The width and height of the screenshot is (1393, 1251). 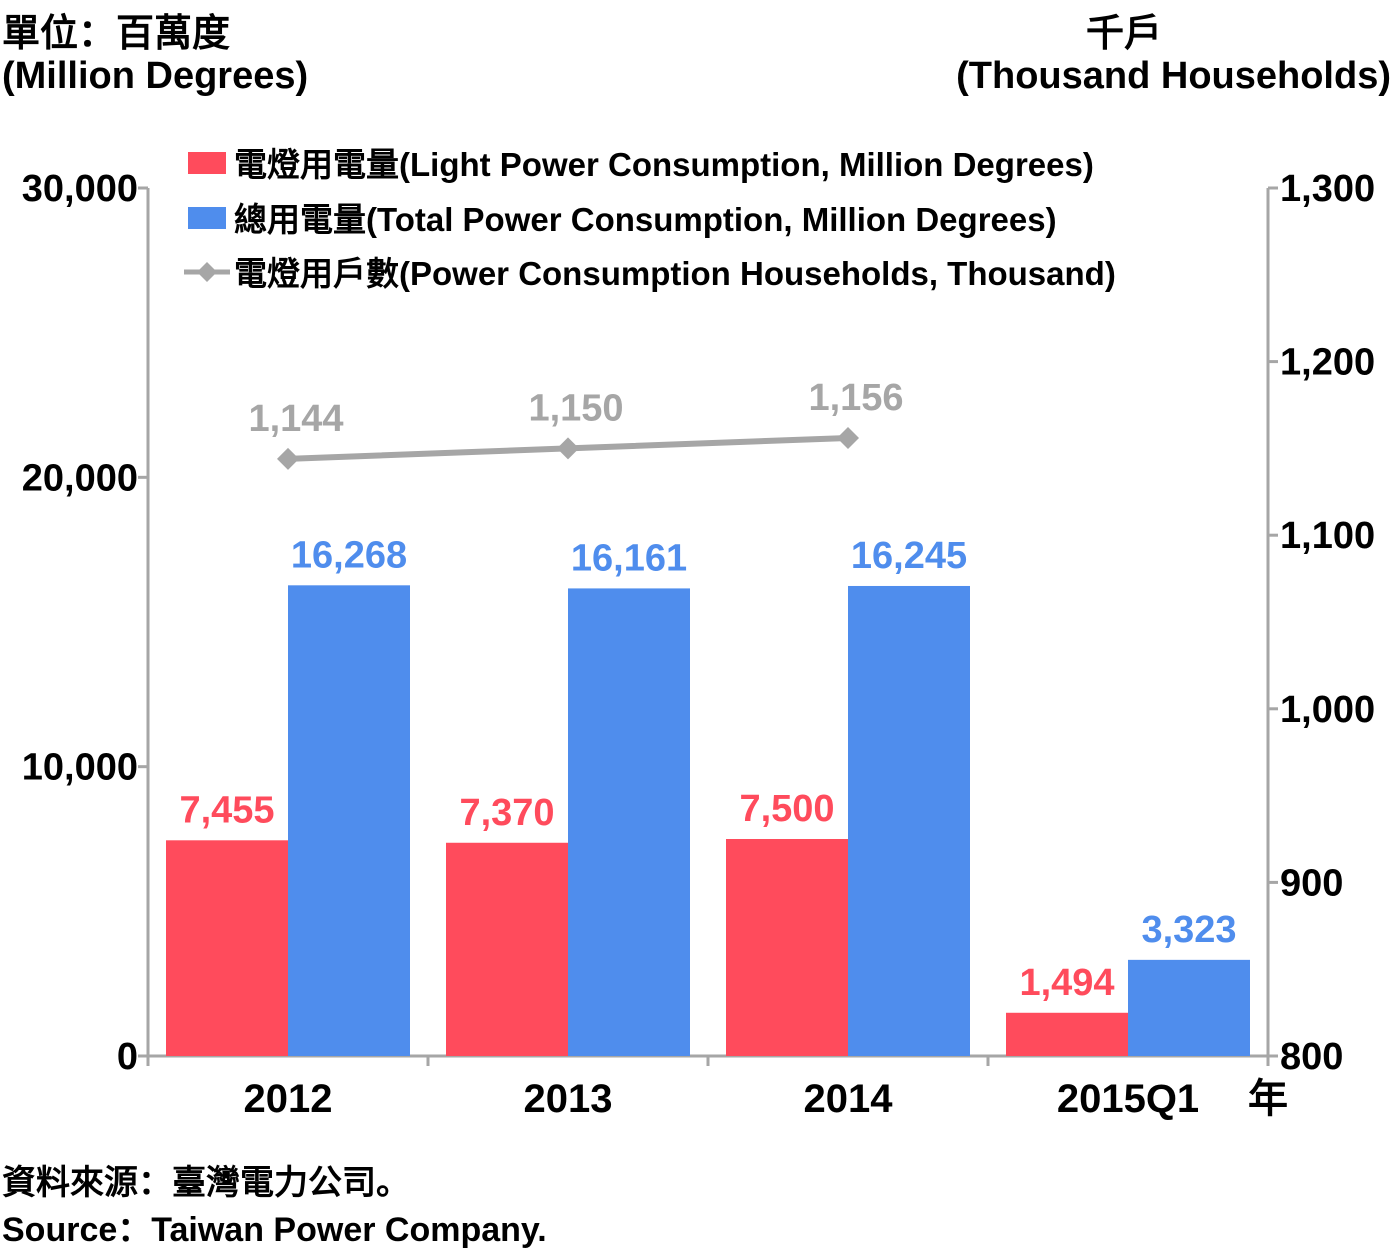 What do you see at coordinates (1268, 1099) in the screenshot?
I see `x-axis-unit-label: 年` at bounding box center [1268, 1099].